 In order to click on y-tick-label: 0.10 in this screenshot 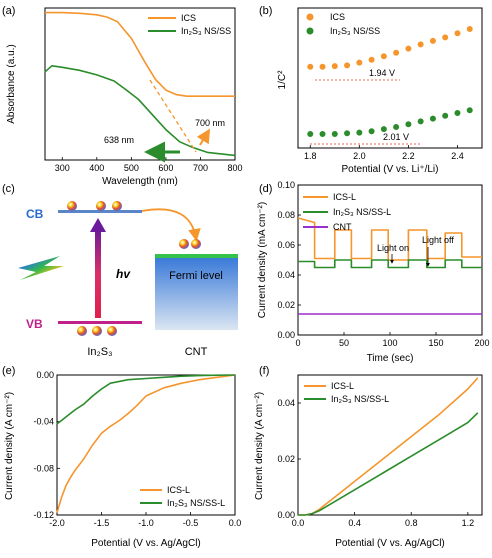, I will do `click(286, 185)`.